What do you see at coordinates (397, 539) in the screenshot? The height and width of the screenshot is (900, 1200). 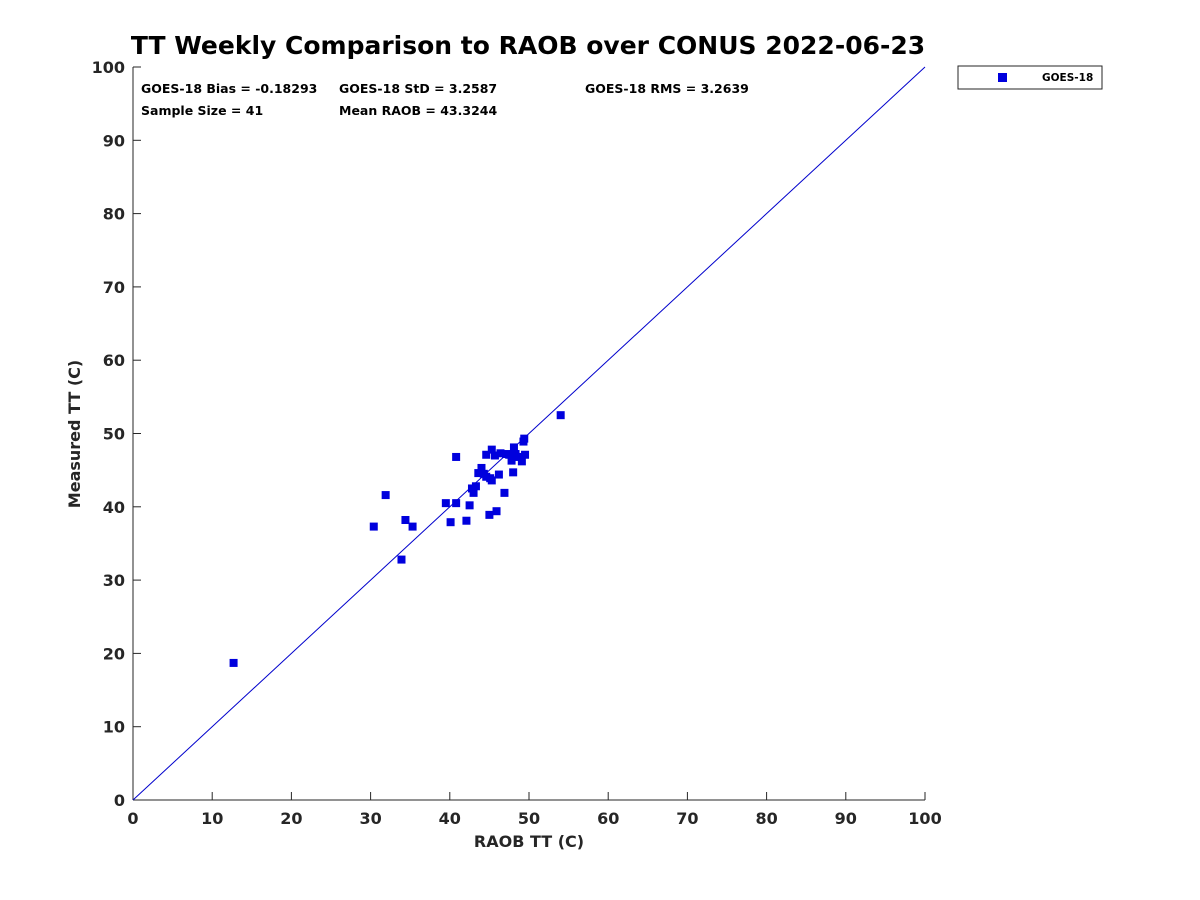 I see `data-points` at bounding box center [397, 539].